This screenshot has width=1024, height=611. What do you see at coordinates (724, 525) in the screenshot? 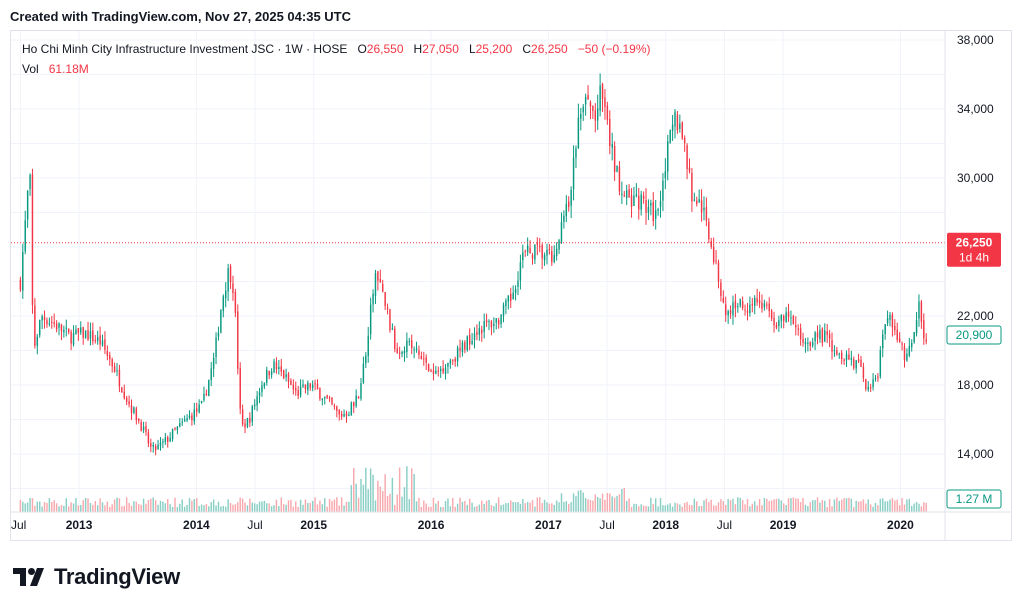
I see `time-tick-label: Jul` at bounding box center [724, 525].